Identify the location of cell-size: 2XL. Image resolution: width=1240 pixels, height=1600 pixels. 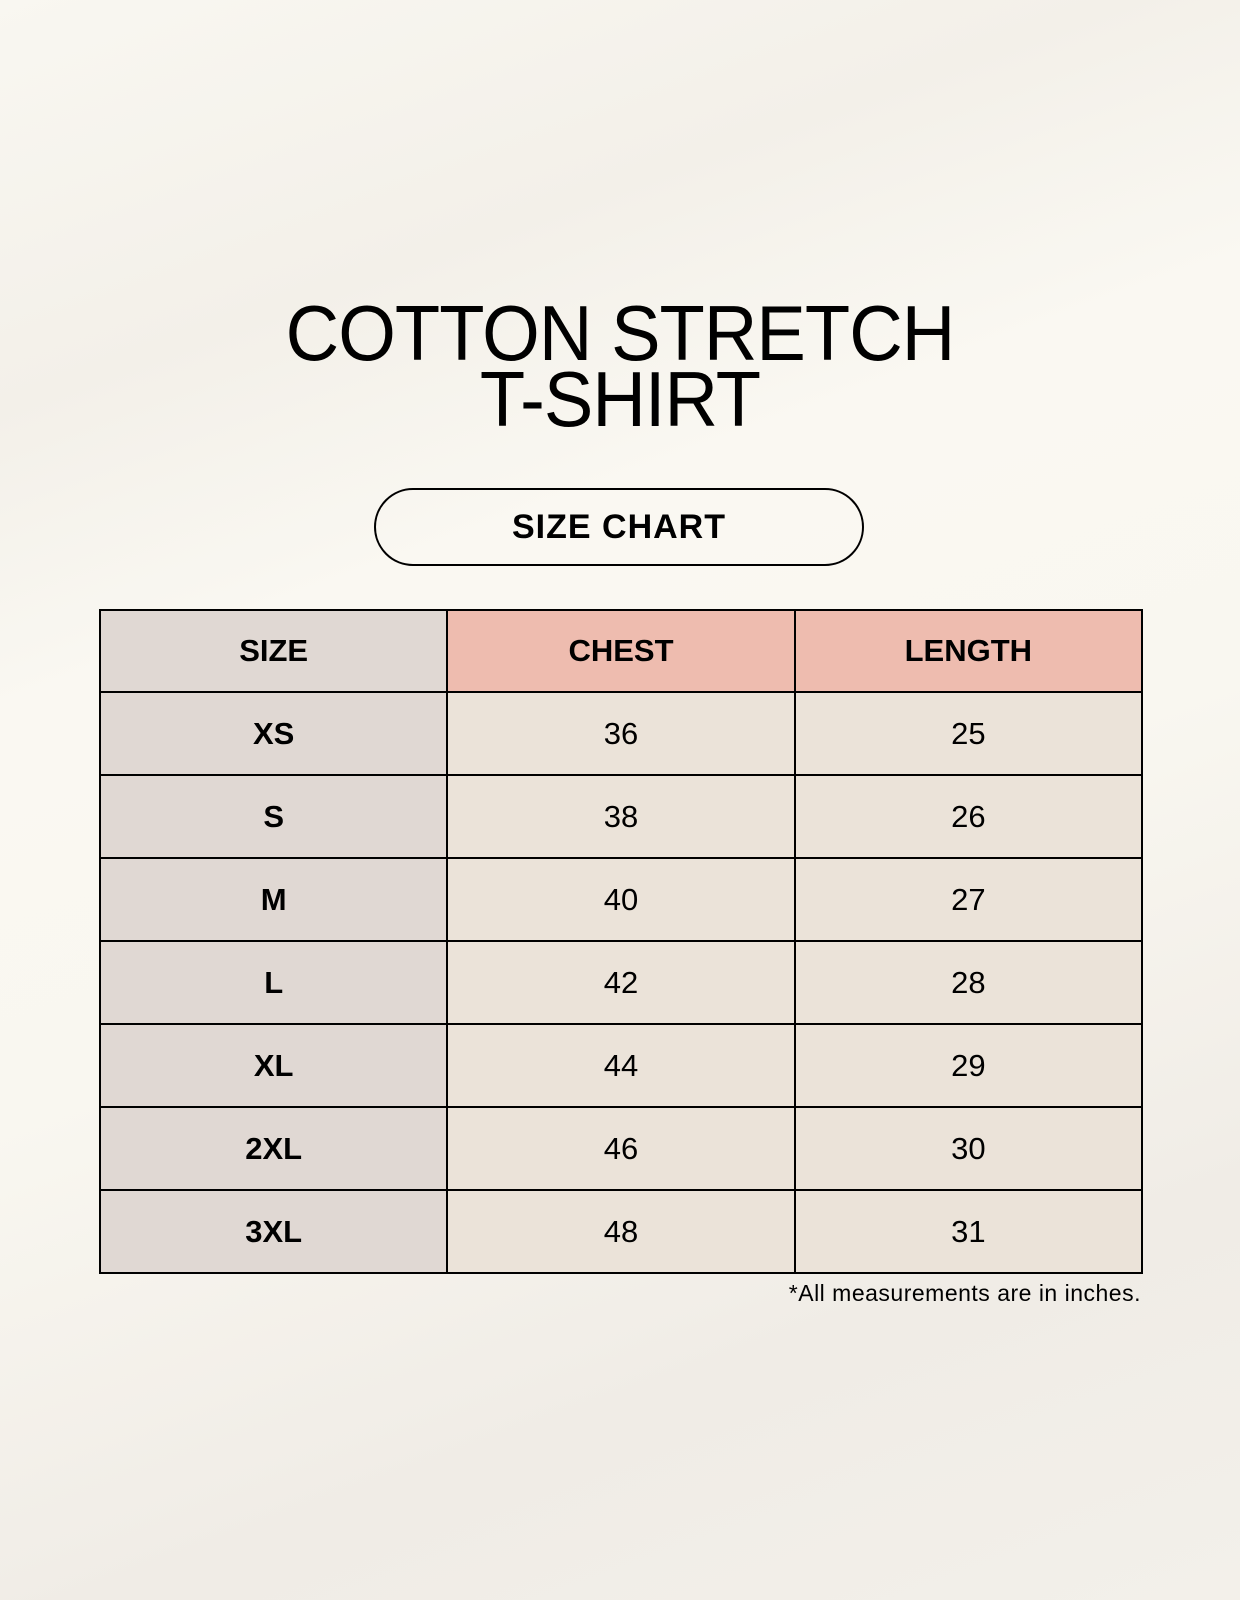
(273, 1148).